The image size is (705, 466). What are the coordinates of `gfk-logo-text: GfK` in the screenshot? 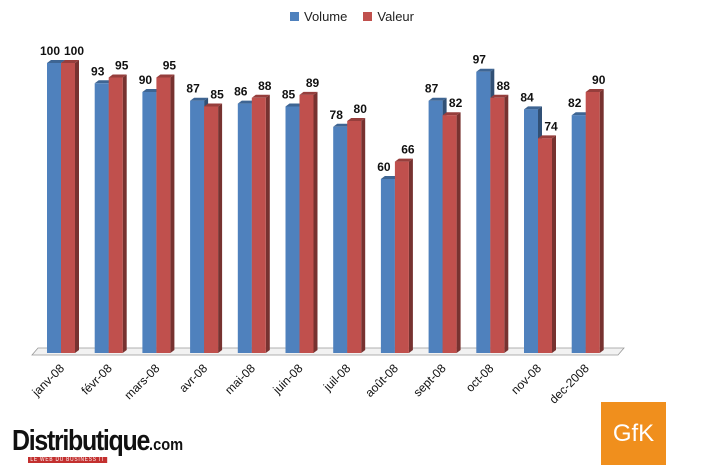 It's located at (633, 433).